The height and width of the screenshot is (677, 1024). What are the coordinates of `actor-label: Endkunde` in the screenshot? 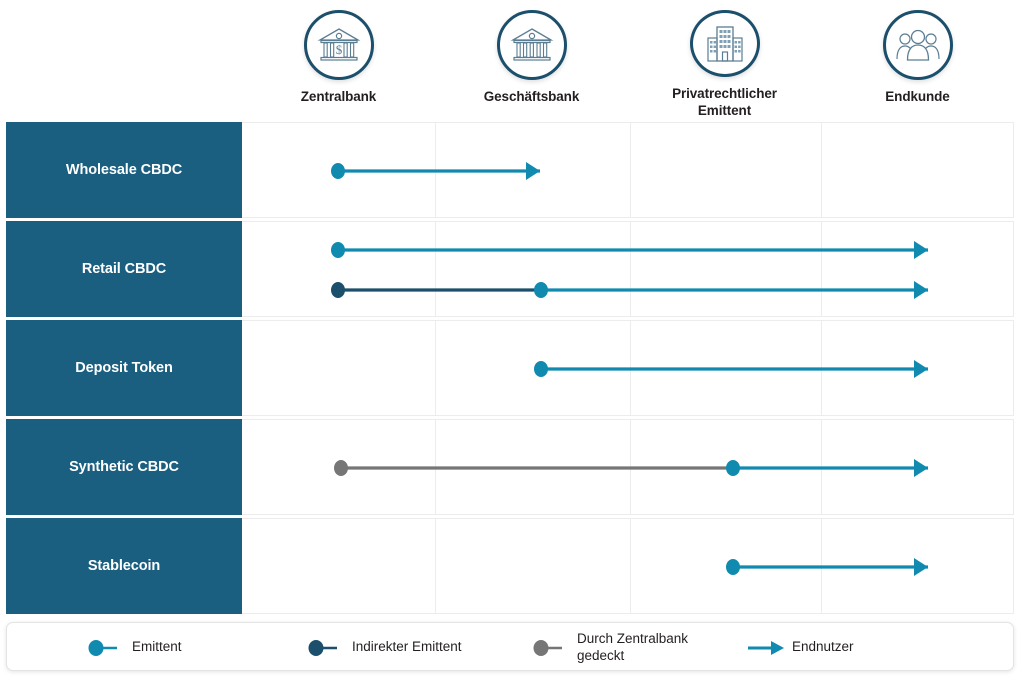 It's located at (917, 96).